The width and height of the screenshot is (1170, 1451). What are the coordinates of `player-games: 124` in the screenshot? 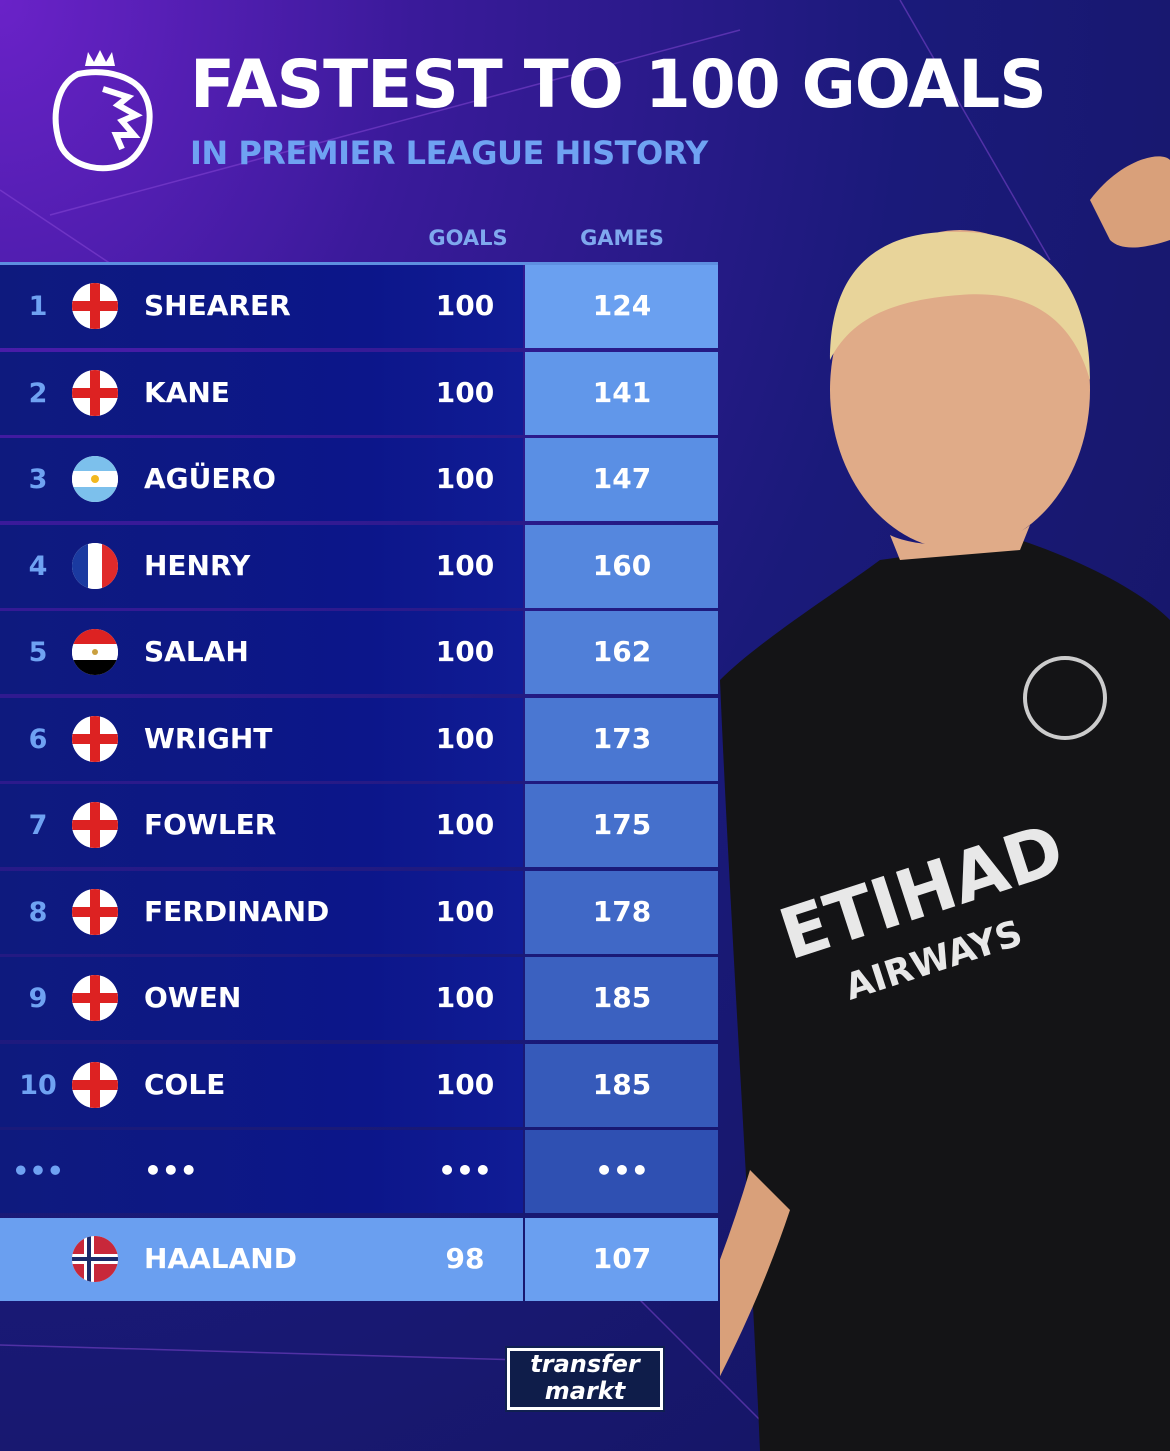 It's located at (622, 305).